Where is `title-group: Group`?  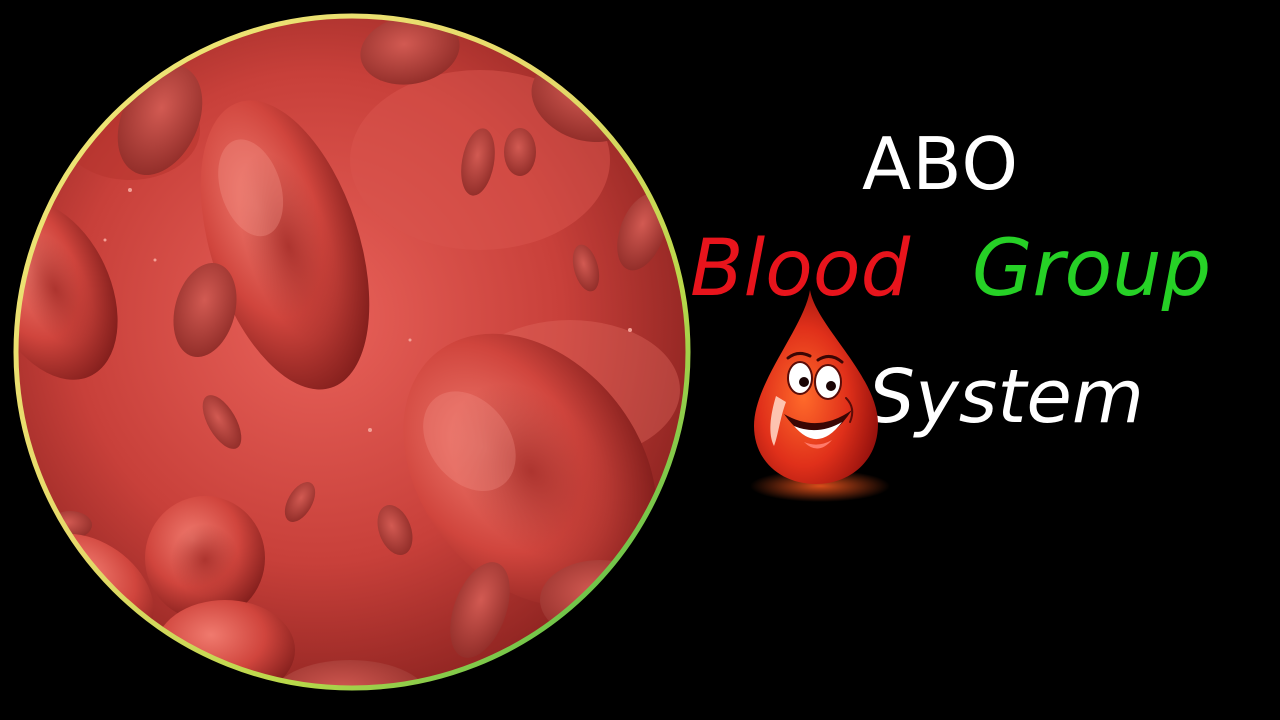 title-group: Group is located at coordinates (1092, 269).